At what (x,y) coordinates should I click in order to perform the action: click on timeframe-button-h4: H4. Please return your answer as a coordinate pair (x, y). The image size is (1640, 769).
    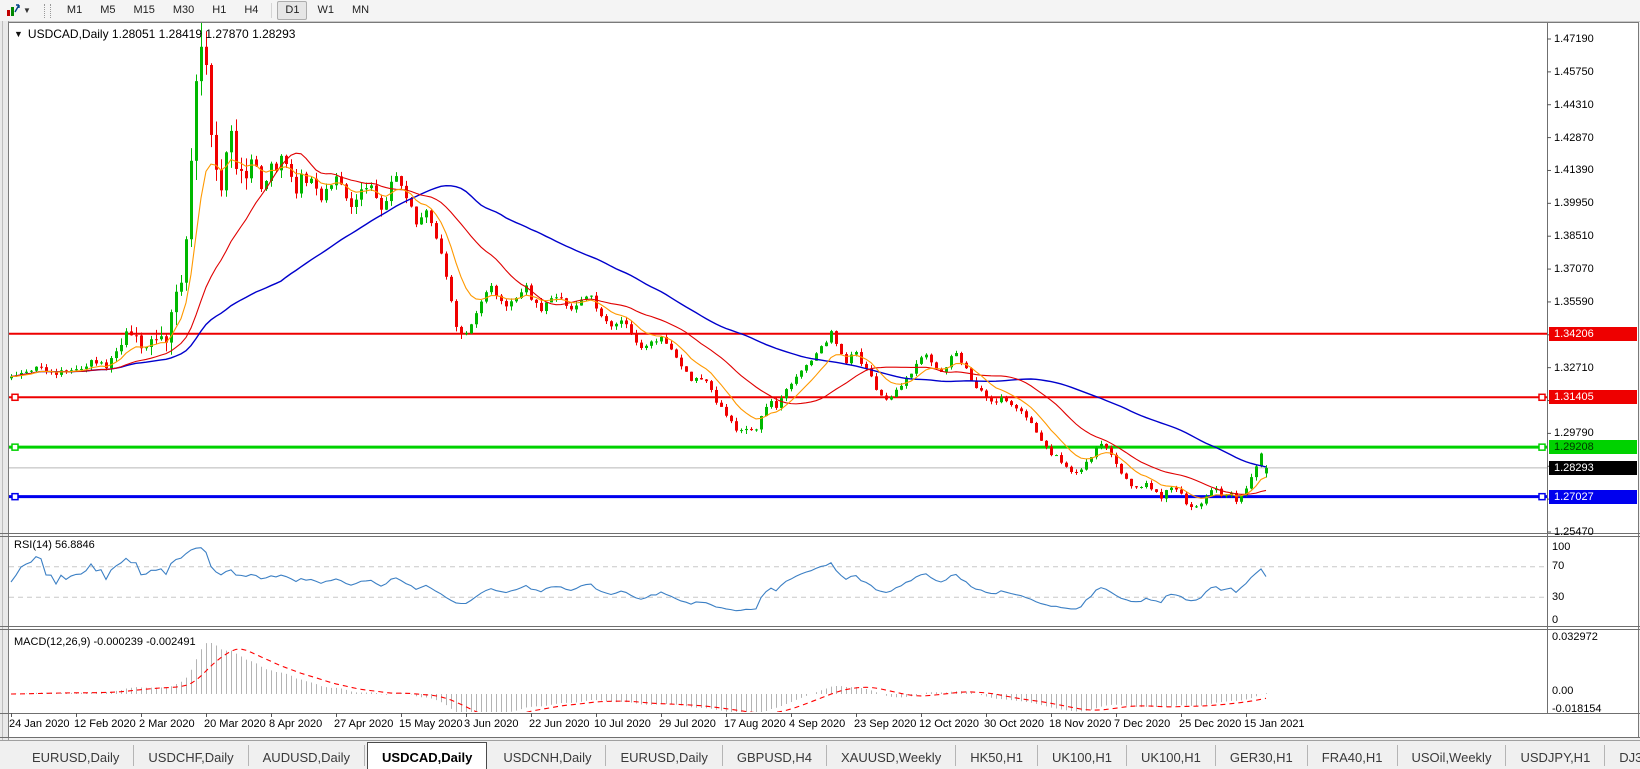
    Looking at the image, I should click on (251, 10).